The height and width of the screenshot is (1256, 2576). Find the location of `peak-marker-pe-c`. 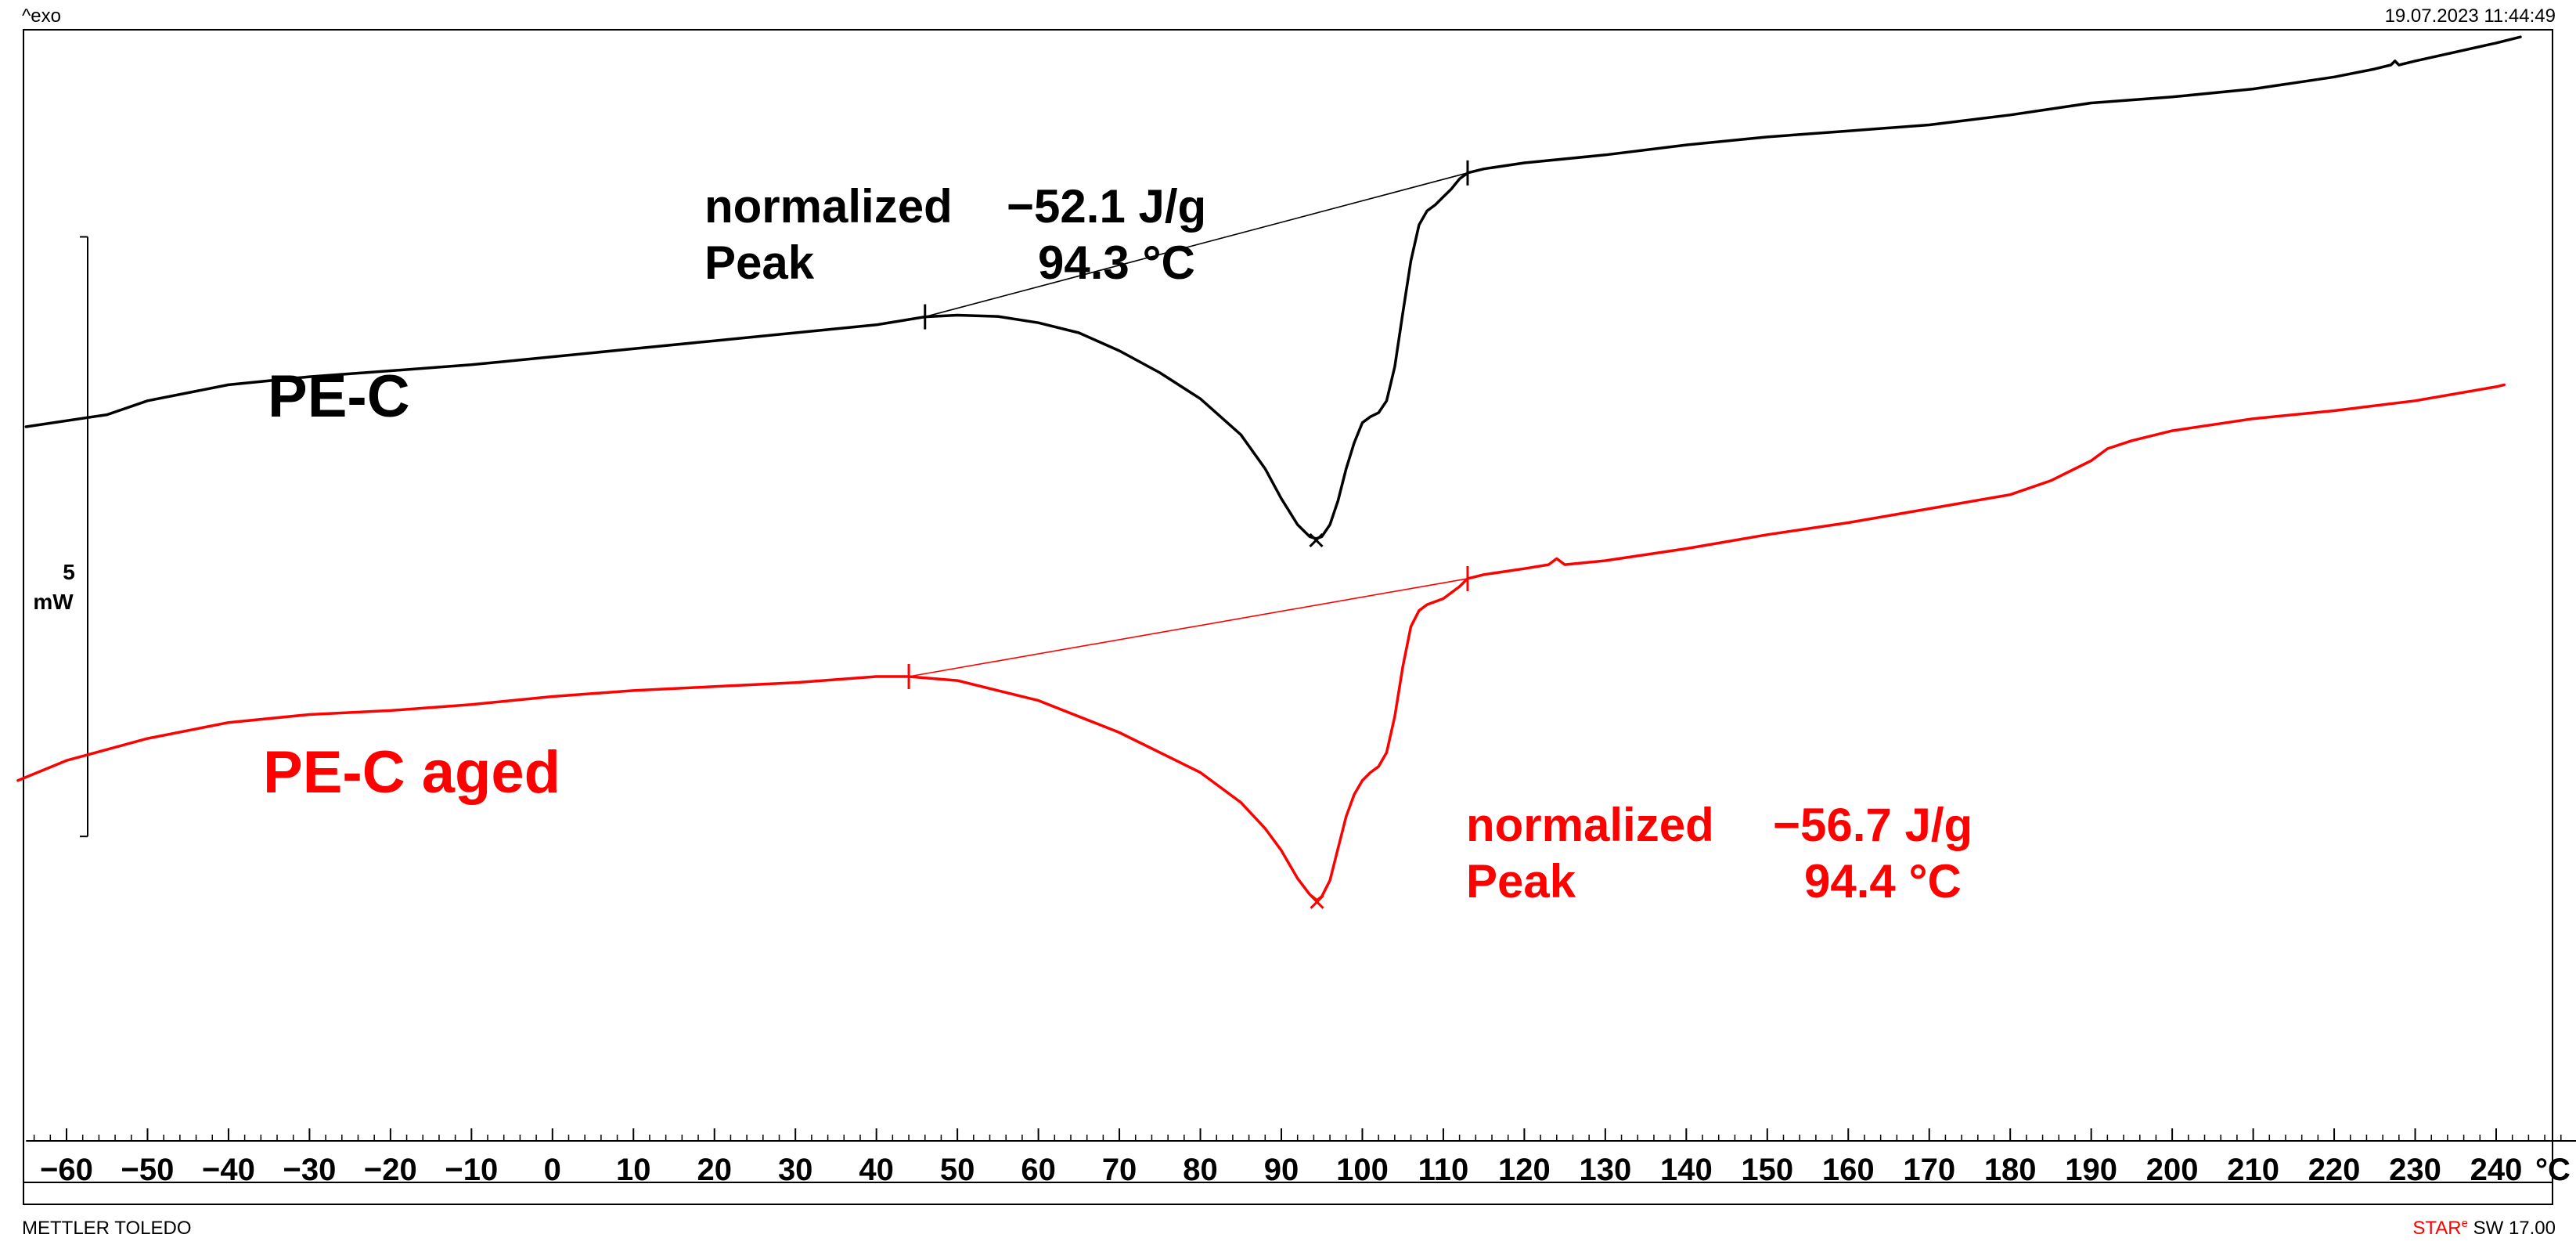

peak-marker-pe-c is located at coordinates (1316, 539).